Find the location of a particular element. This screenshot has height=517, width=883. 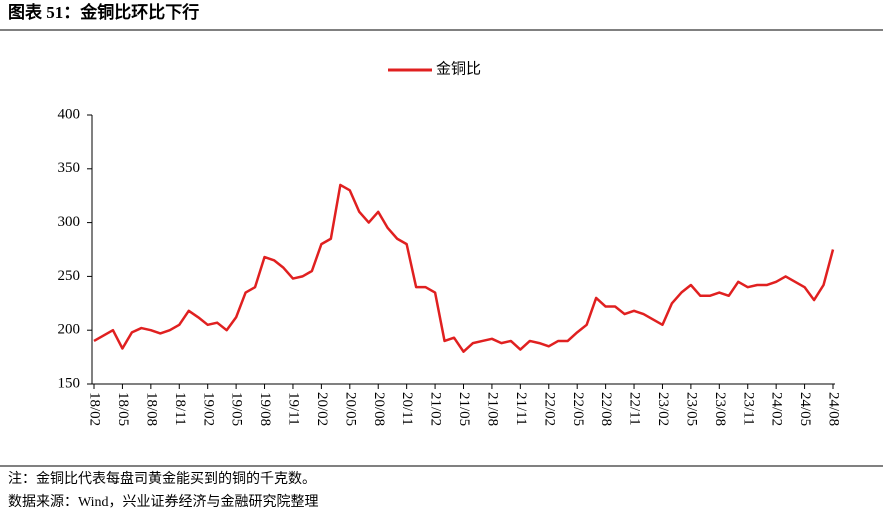

x-tick-label: 18/05 is located at coordinates (123, 409).